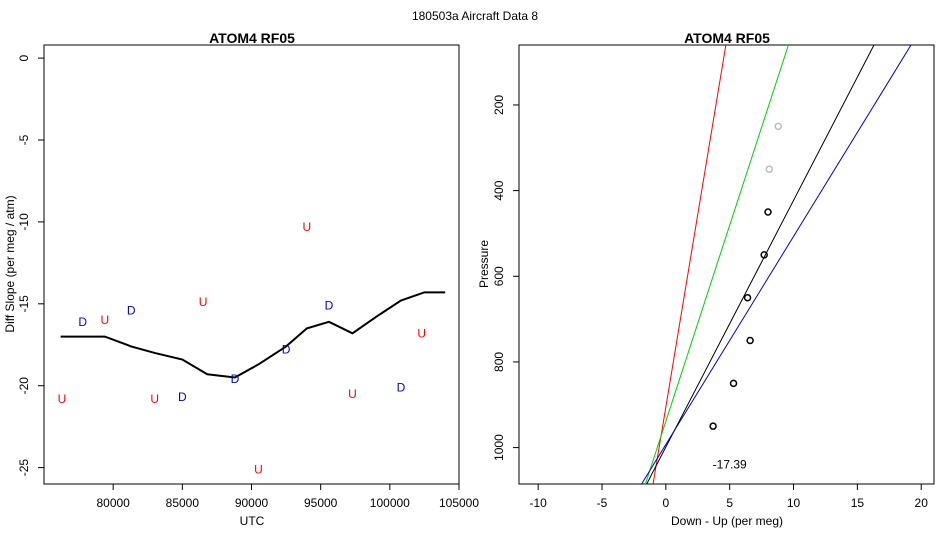  I want to click on left-series-line, so click(253, 335).